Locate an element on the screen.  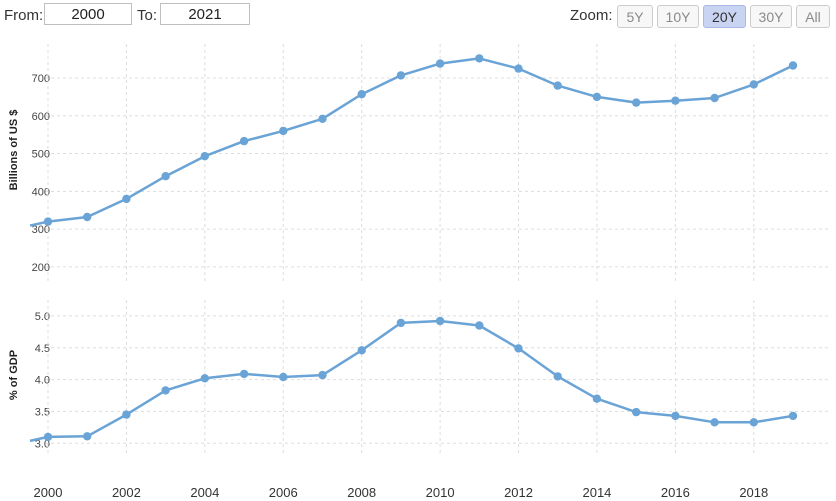
top-y-axis-label: Billions of US $ is located at coordinates (14, 150).